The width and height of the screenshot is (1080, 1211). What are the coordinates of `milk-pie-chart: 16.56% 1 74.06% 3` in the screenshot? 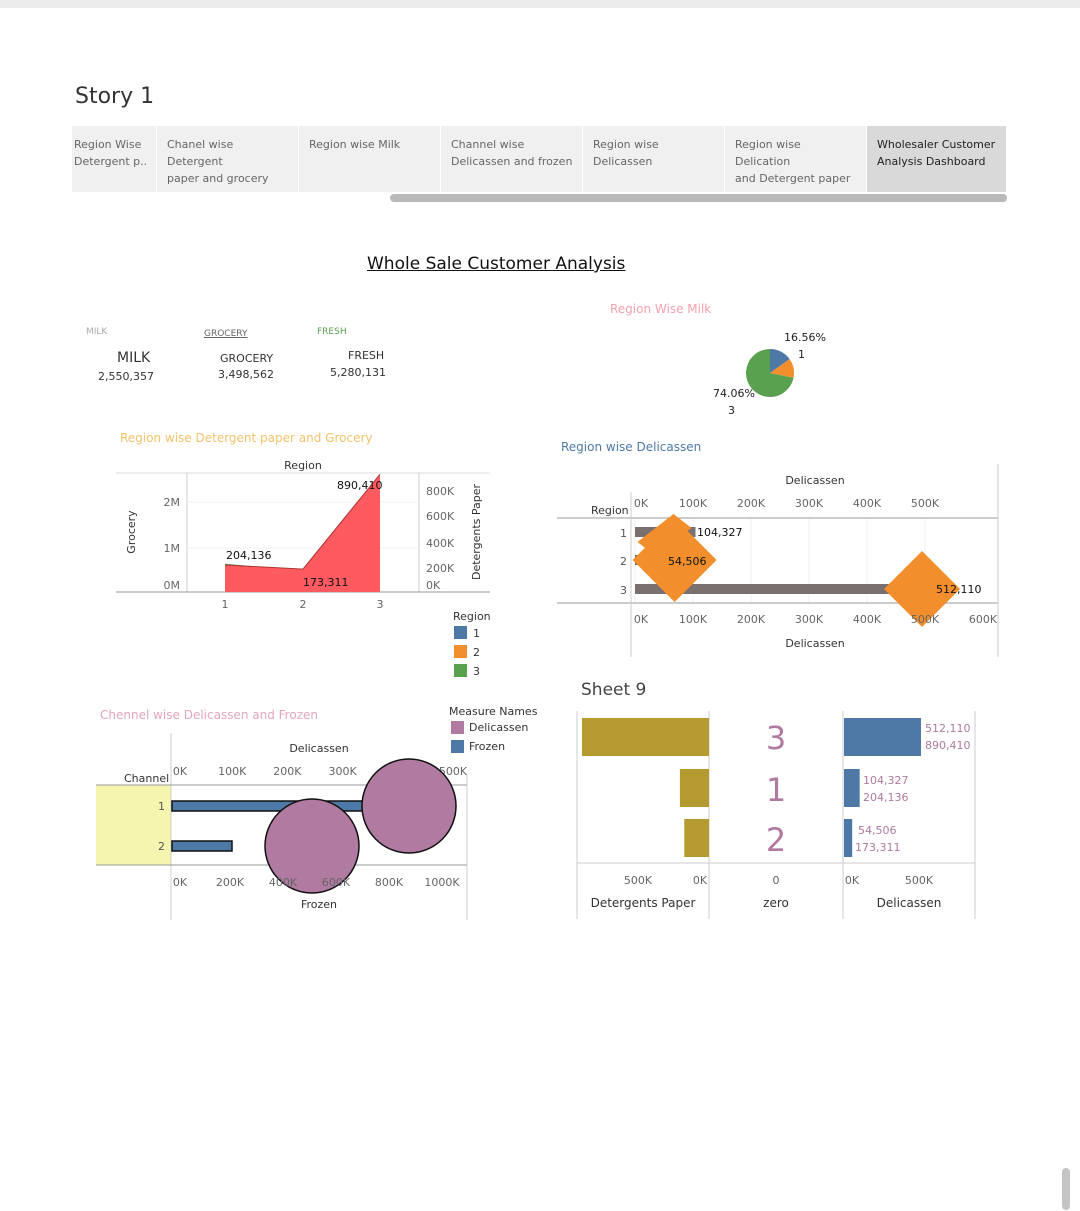 It's located at (769, 374).